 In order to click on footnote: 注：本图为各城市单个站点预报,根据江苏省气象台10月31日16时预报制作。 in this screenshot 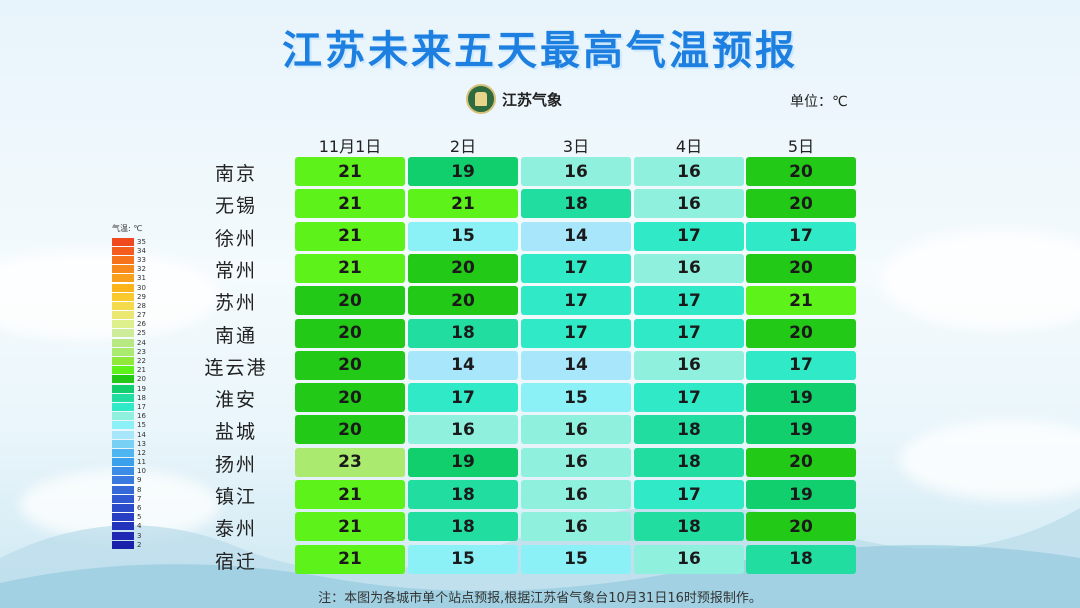, I will do `click(540, 598)`.